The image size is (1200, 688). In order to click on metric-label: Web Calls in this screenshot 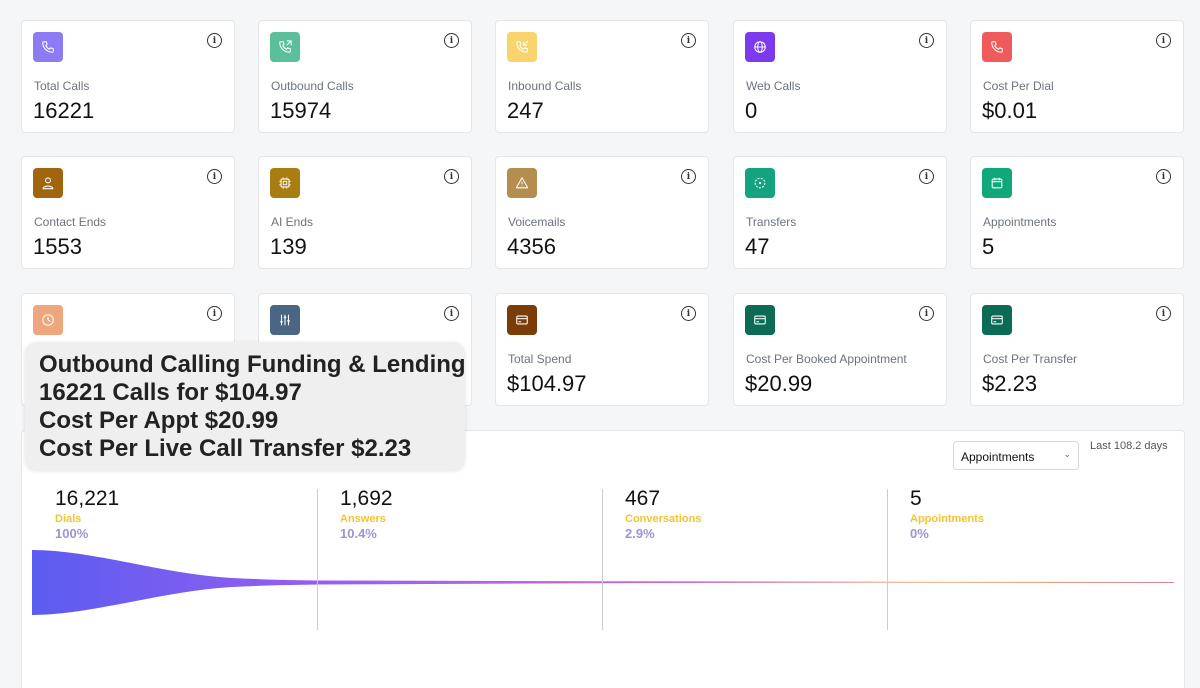, I will do `click(773, 86)`.